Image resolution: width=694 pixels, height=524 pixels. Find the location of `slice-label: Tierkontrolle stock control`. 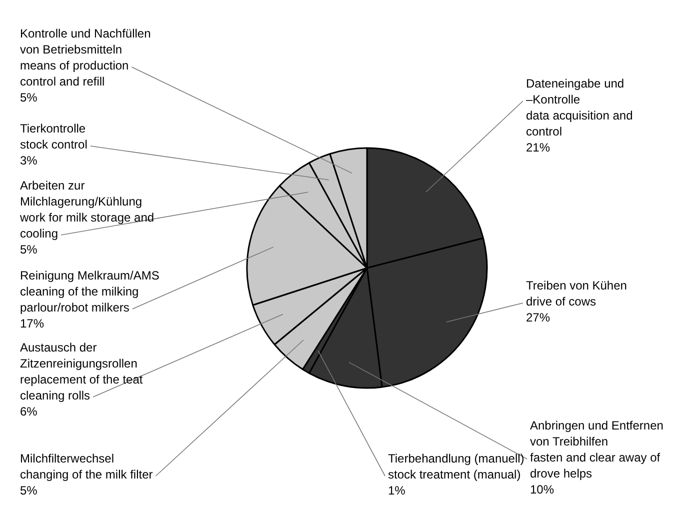

slice-label: Tierkontrolle stock control is located at coordinates (54, 136).